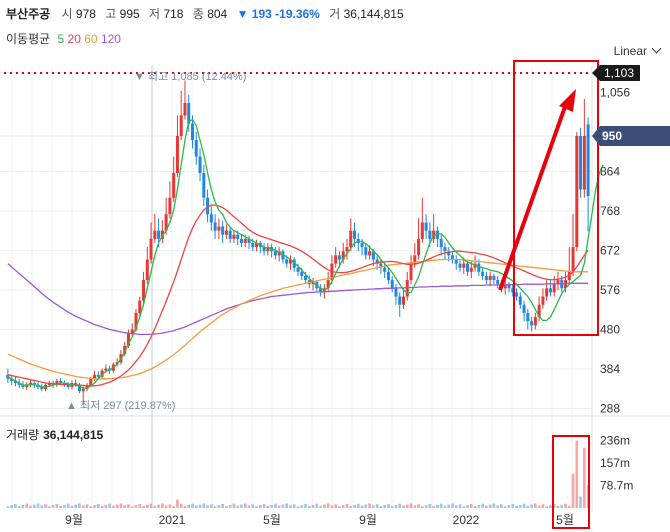 Image resolution: width=670 pixels, height=532 pixels. I want to click on scale-dropdown: Linear, so click(637, 50).